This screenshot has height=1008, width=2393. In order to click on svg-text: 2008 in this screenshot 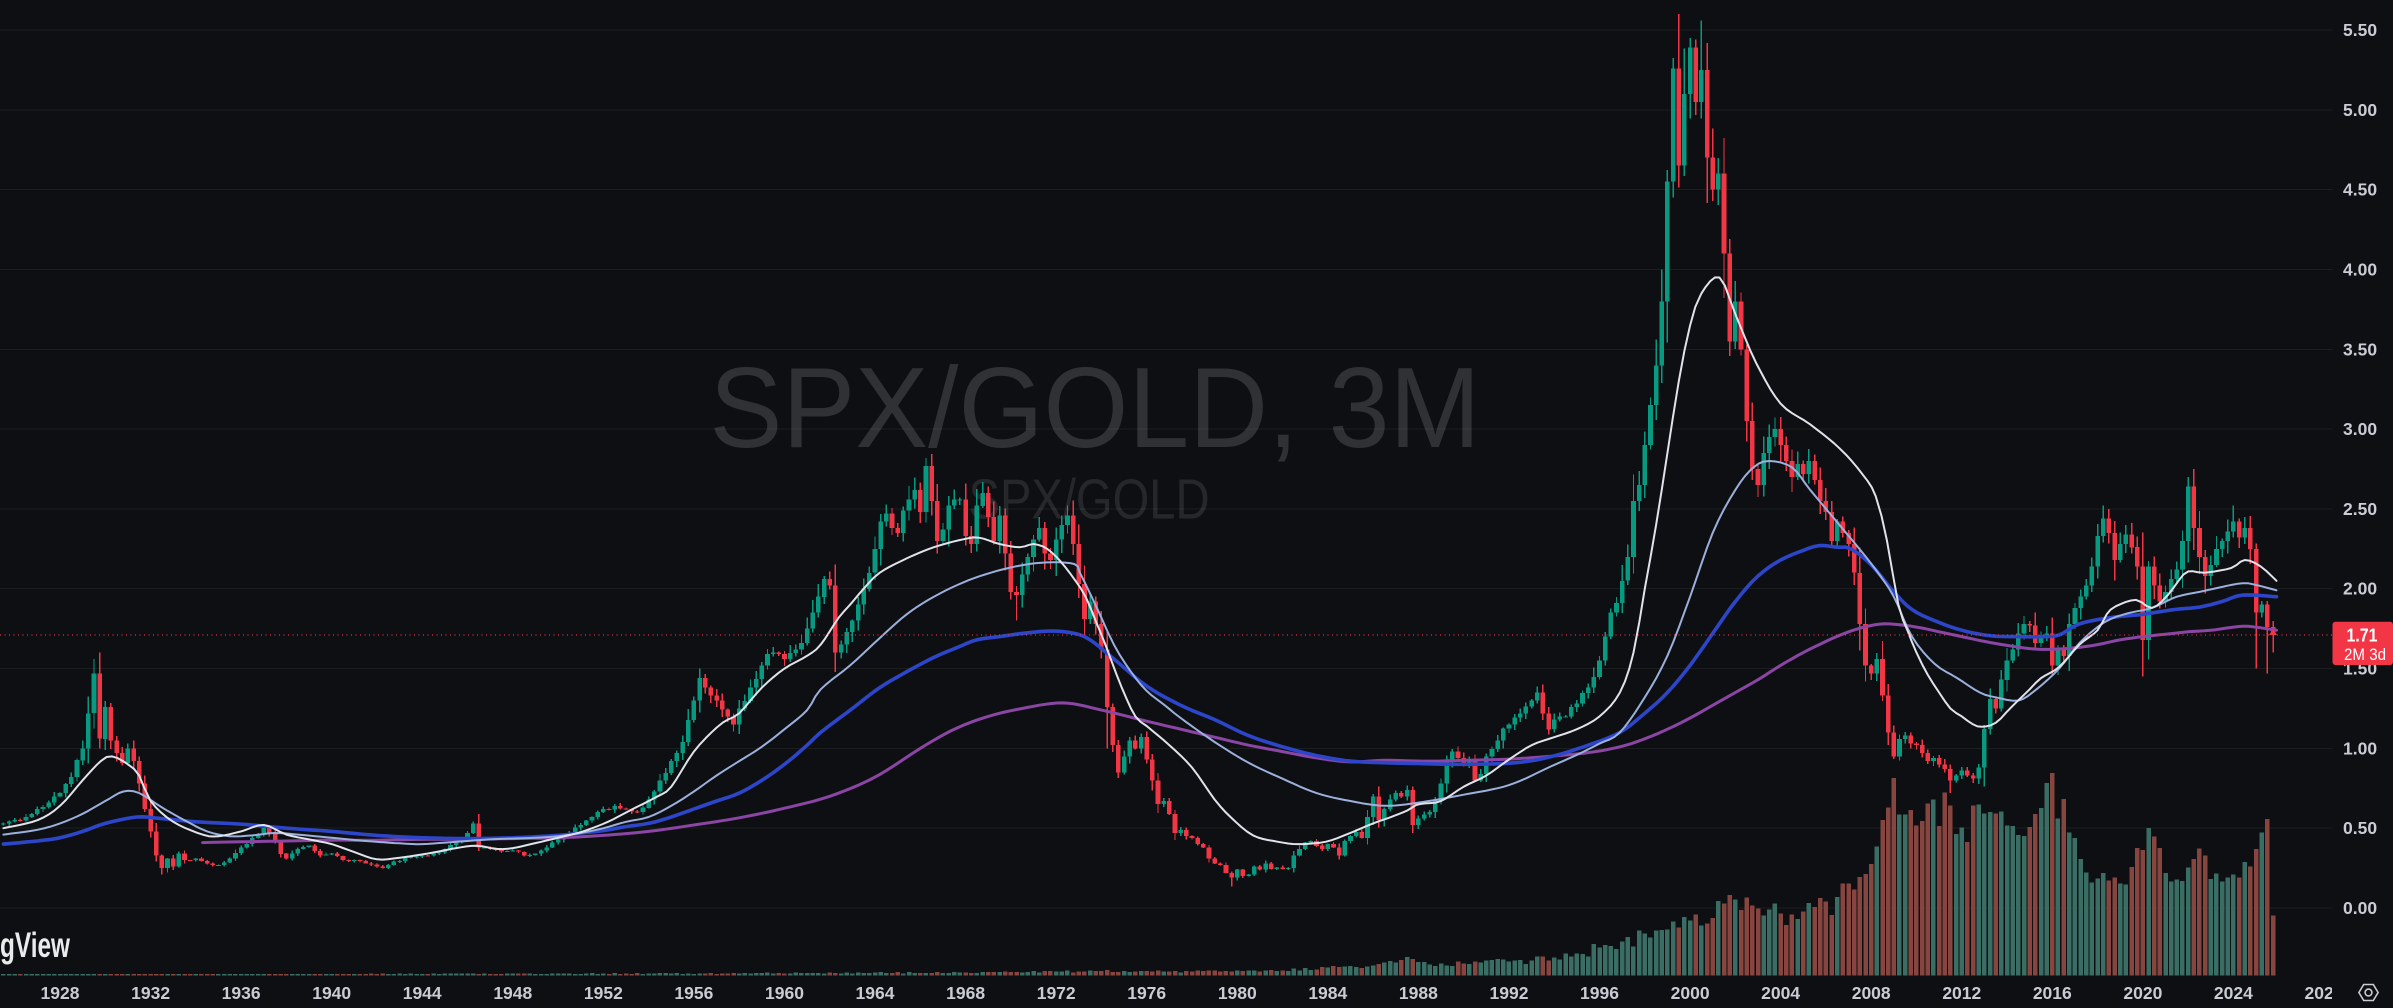, I will do `click(1871, 993)`.